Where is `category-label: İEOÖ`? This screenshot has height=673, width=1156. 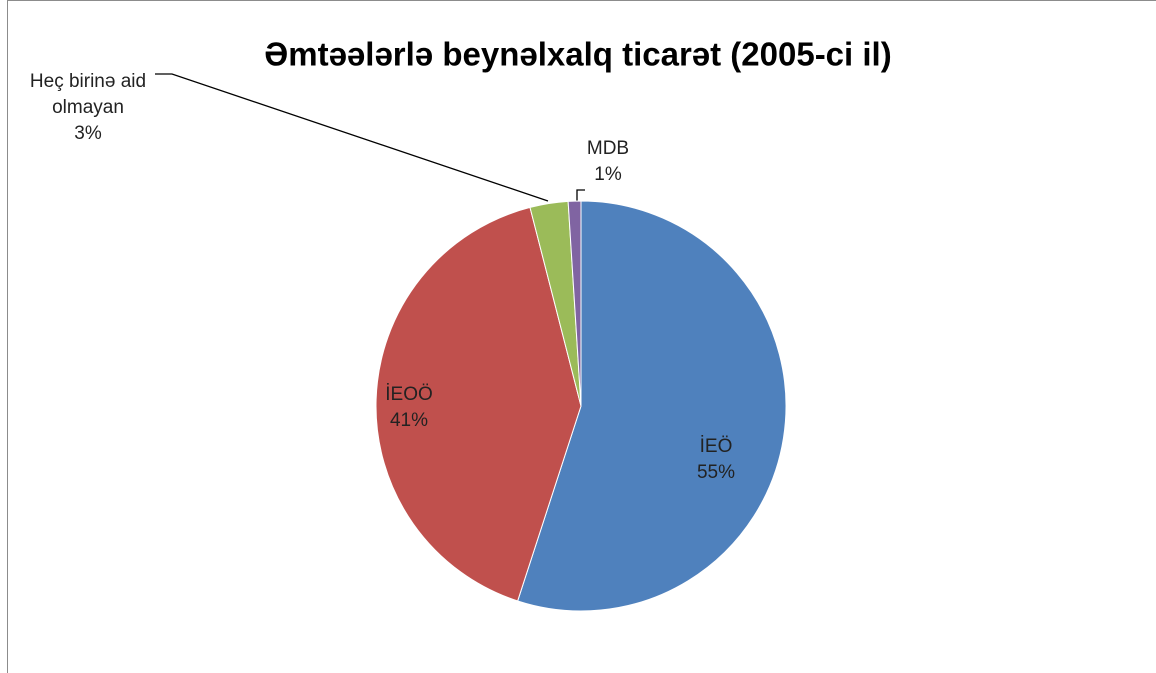 category-label: İEOÖ is located at coordinates (409, 394).